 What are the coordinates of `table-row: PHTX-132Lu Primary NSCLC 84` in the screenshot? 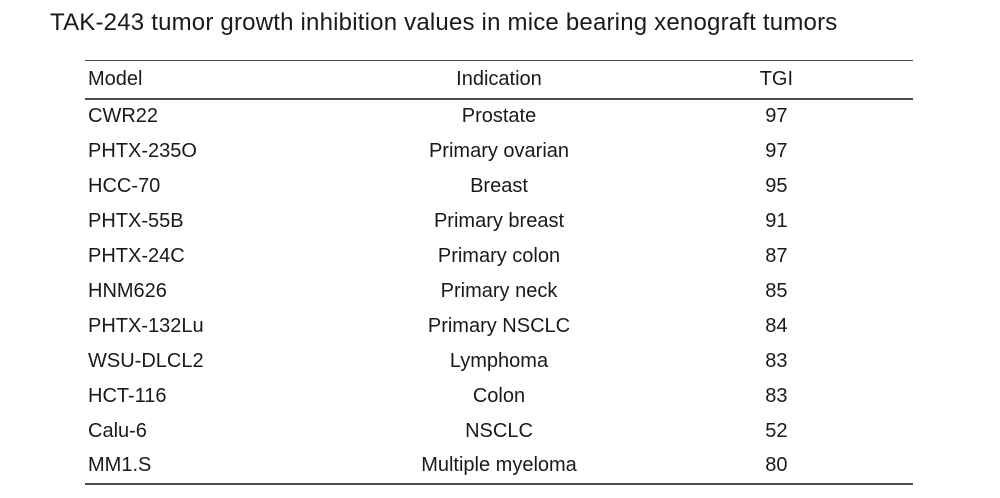 It's located at (499, 326).